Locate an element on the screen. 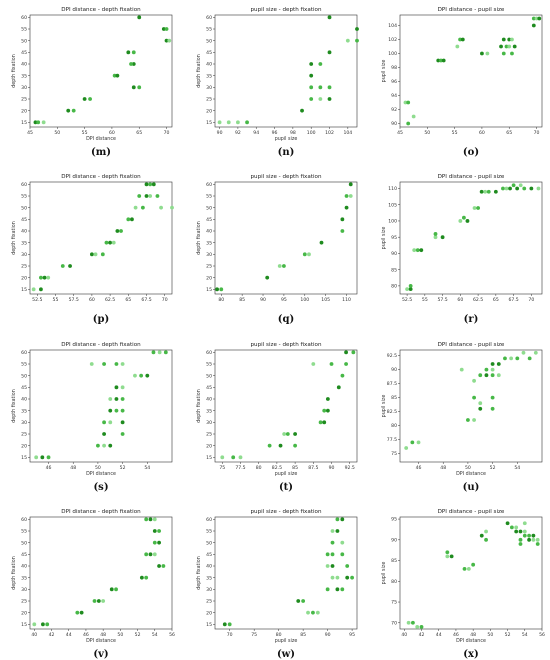 Image resolution: width=550 pixels, height=660 pixels. y-tick-label: 85 is located at coordinates (394, 561).